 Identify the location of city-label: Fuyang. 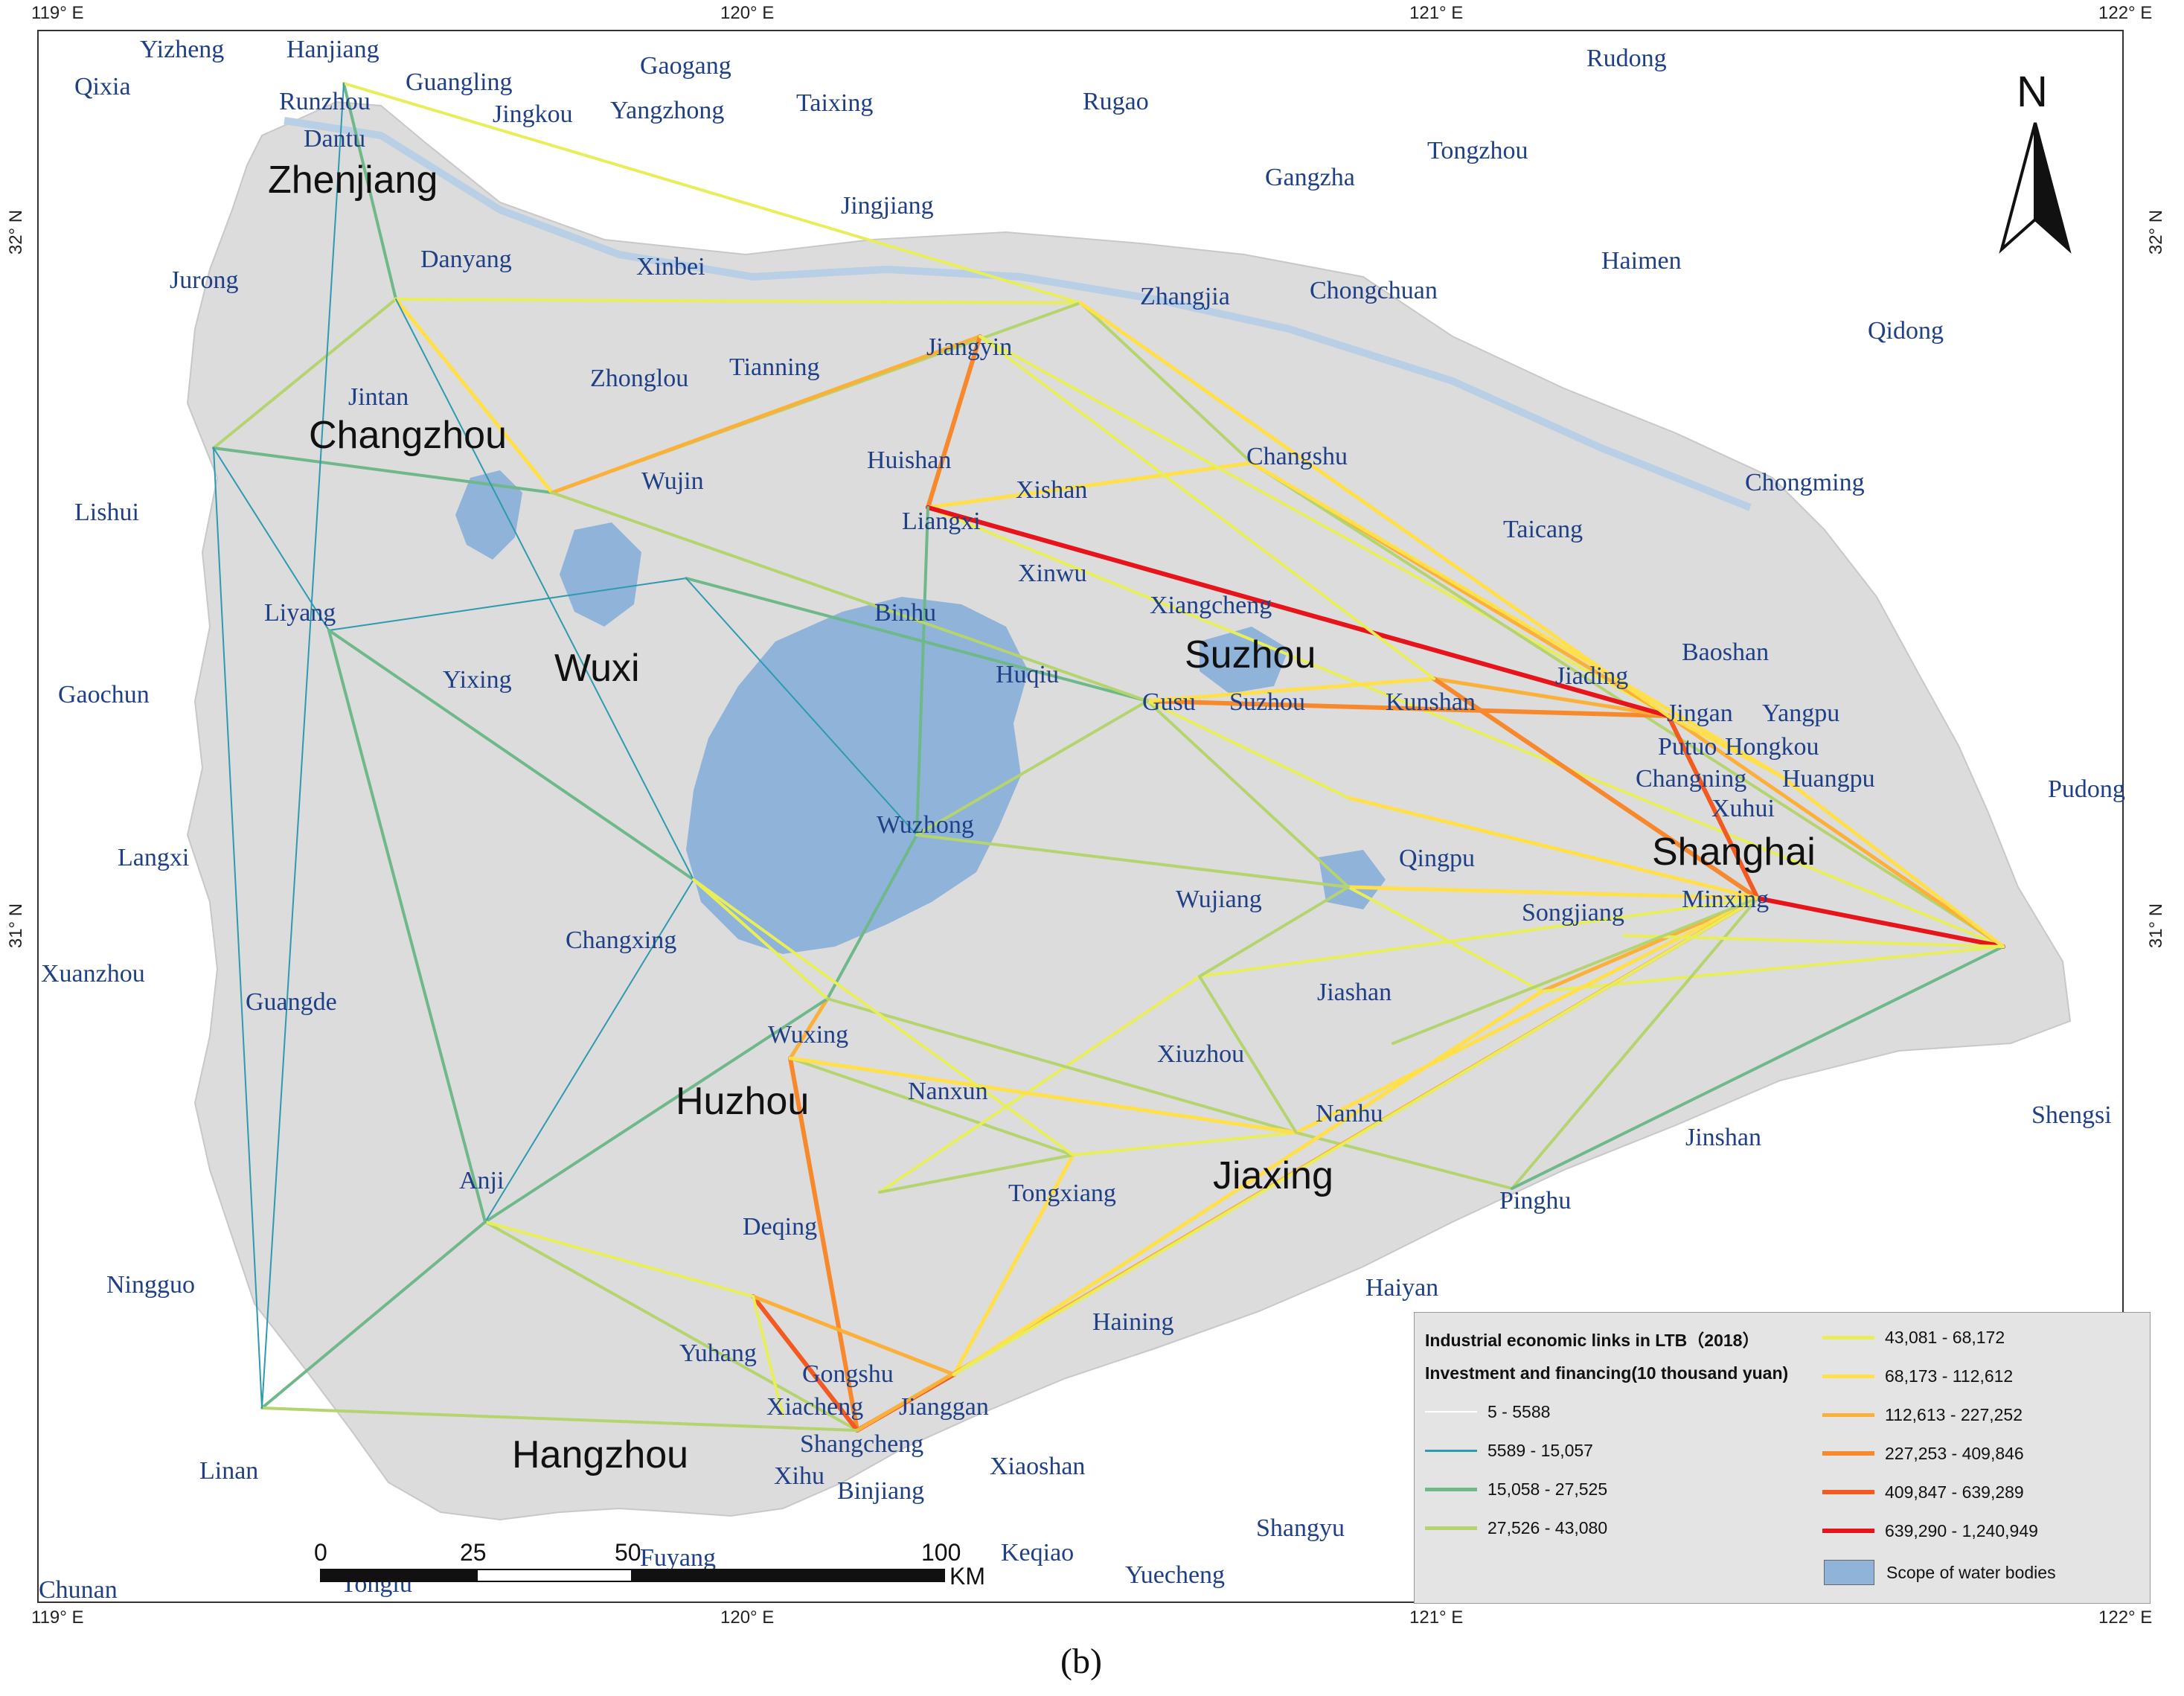
(678, 1558).